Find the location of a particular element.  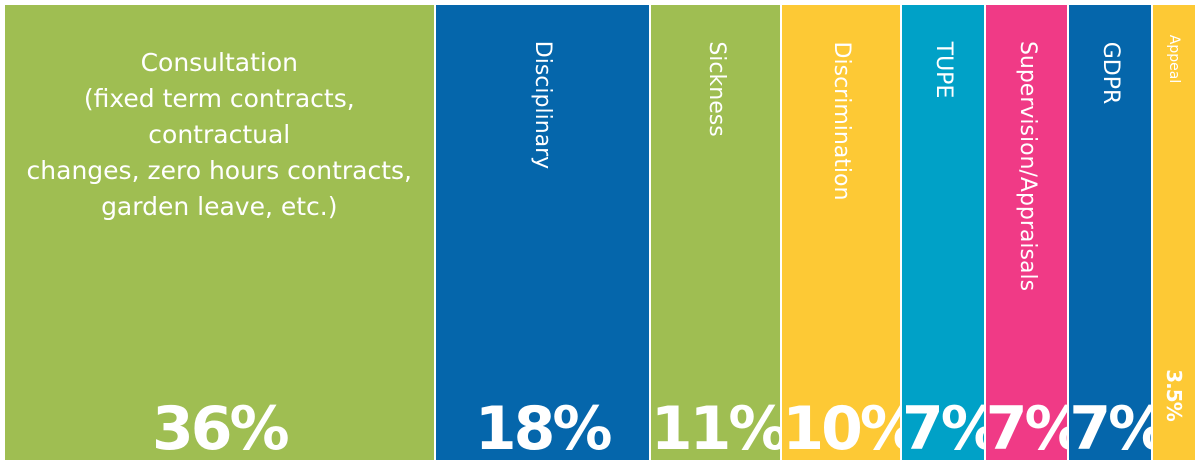

category-label: Discrimination is located at coordinates (842, 120).